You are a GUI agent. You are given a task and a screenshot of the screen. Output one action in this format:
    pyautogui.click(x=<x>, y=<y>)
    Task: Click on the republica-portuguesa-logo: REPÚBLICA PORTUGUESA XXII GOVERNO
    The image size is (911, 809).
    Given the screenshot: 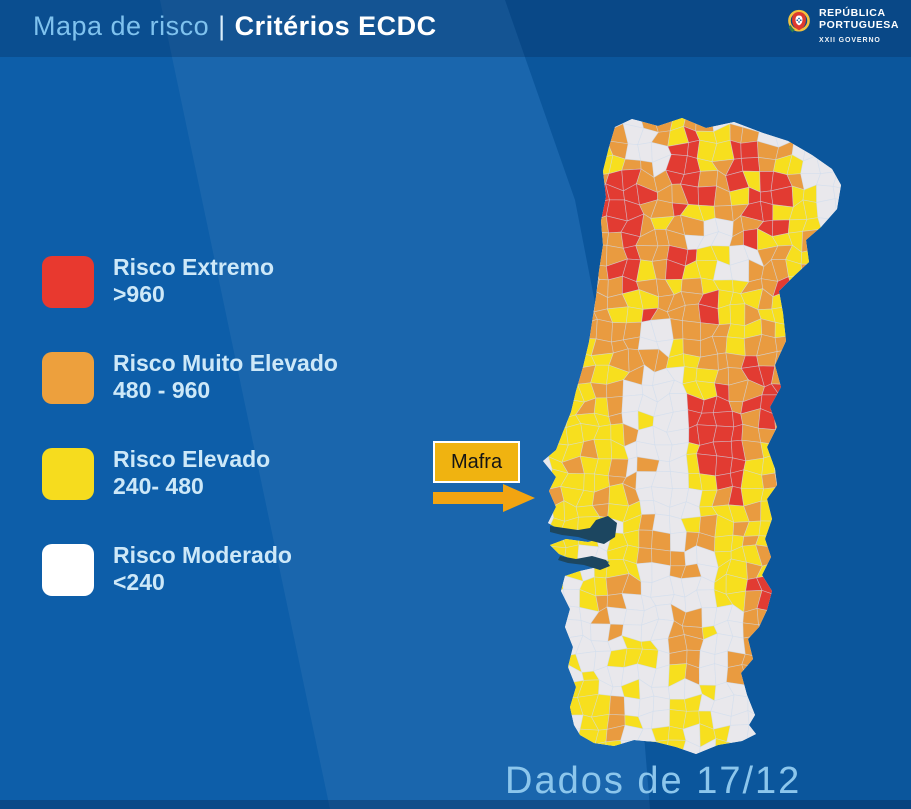 What is the action you would take?
    pyautogui.click(x=842, y=25)
    